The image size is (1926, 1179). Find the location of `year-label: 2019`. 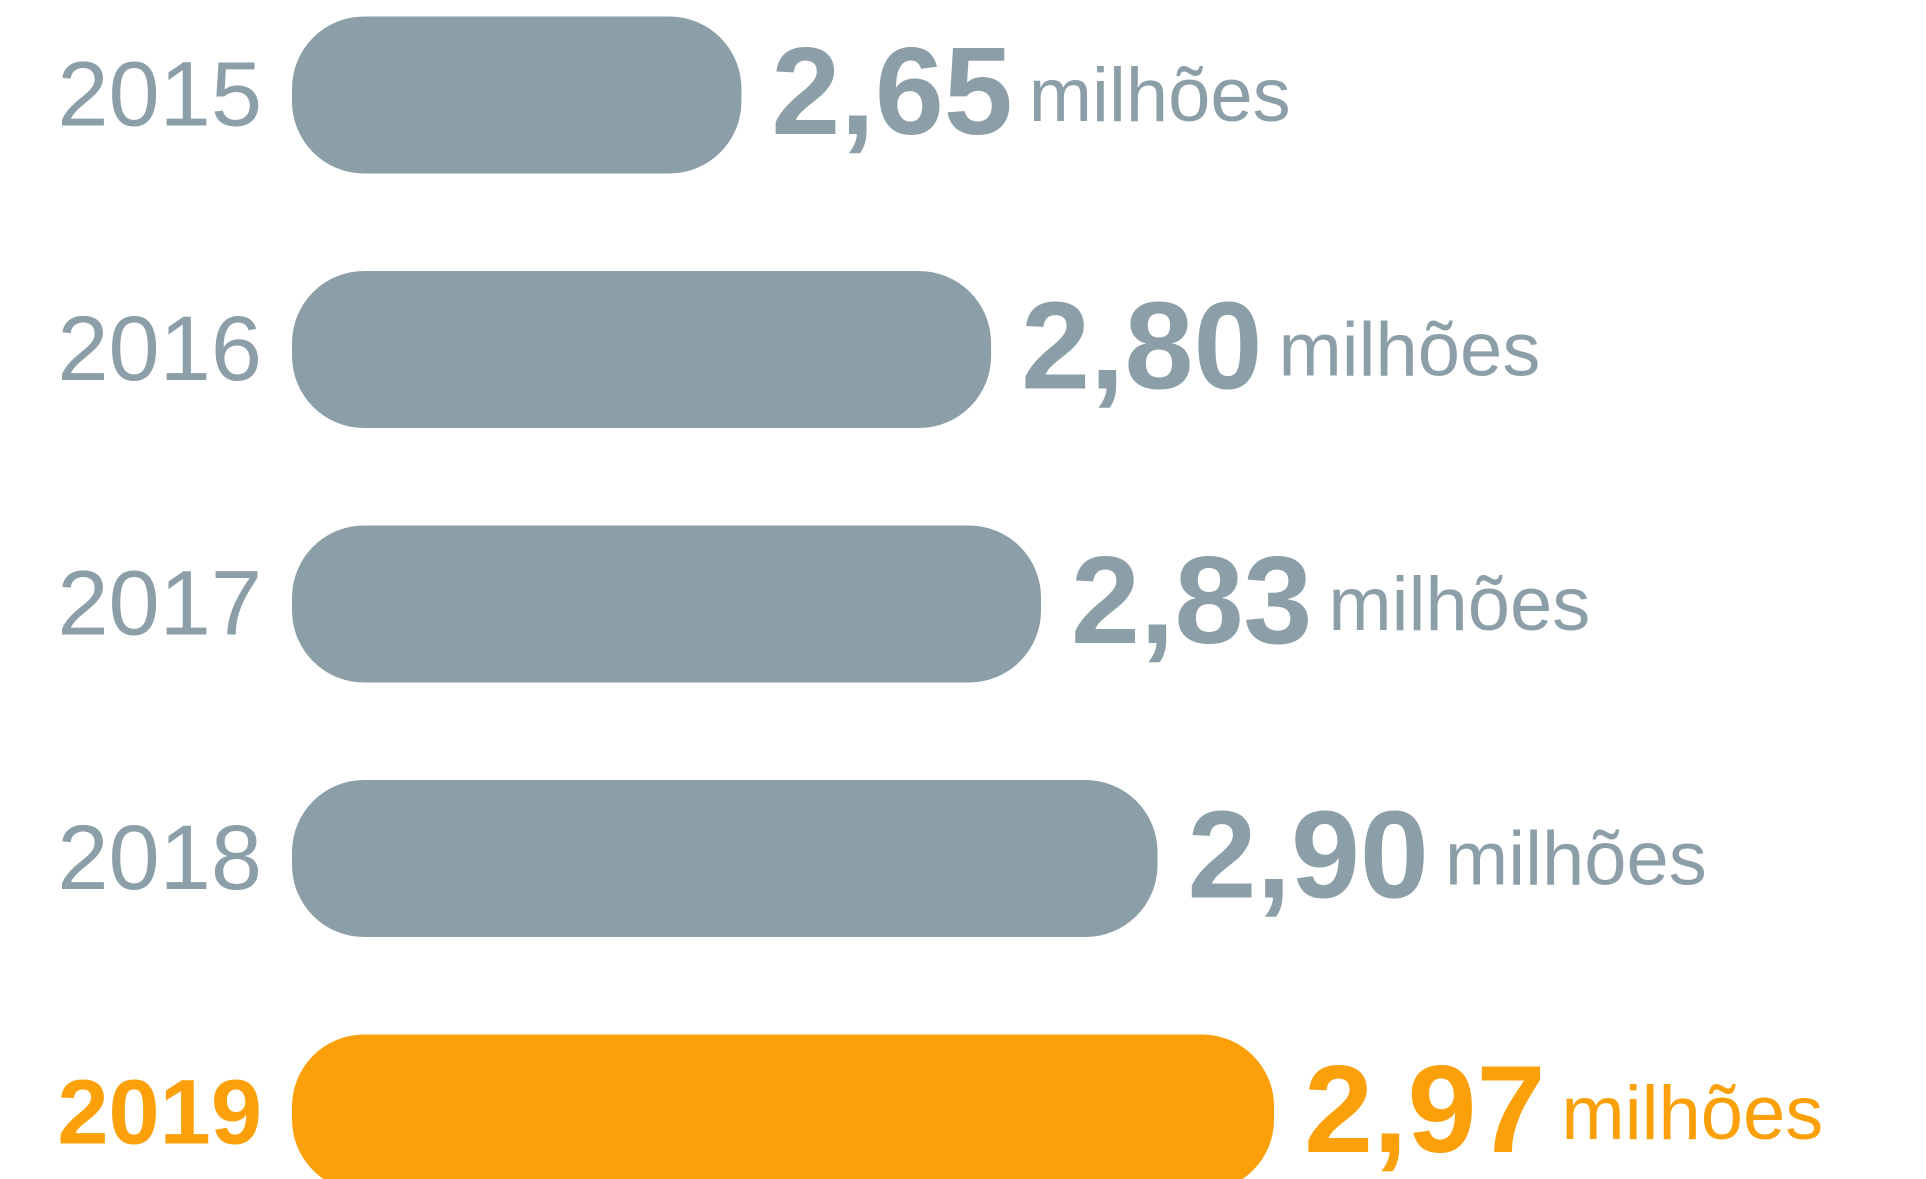

year-label: 2019 is located at coordinates (159, 1112).